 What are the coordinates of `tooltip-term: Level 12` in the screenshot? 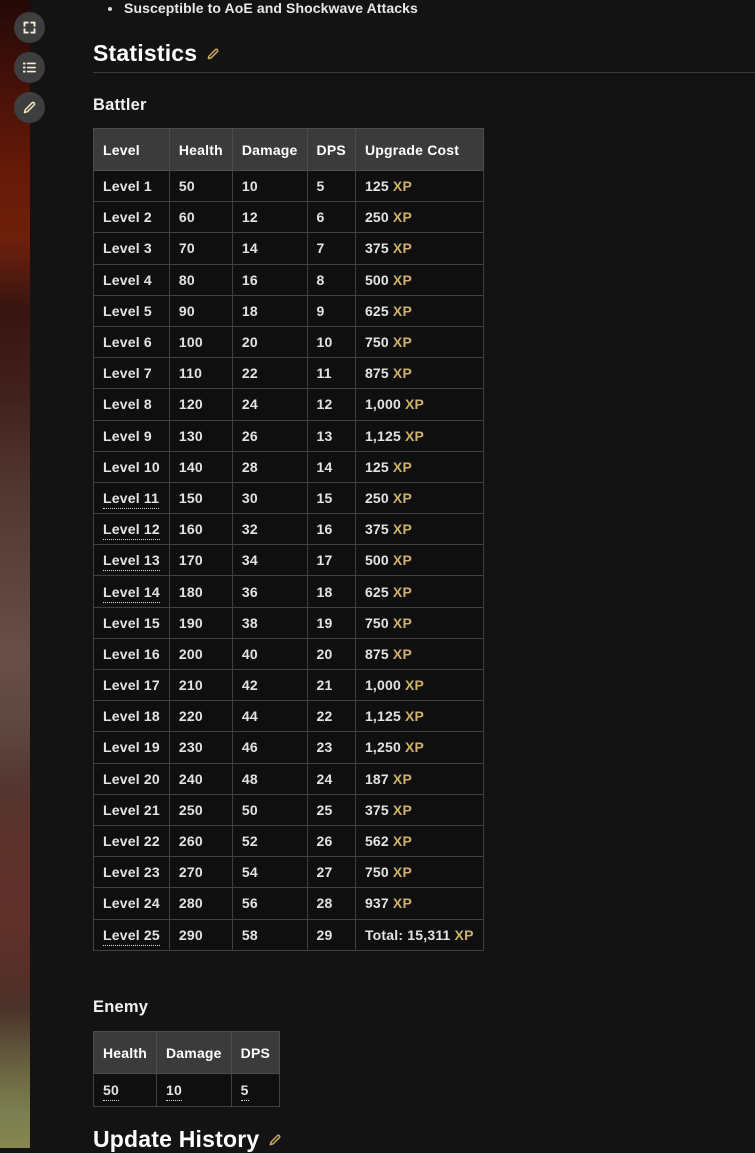 It's located at (131, 531).